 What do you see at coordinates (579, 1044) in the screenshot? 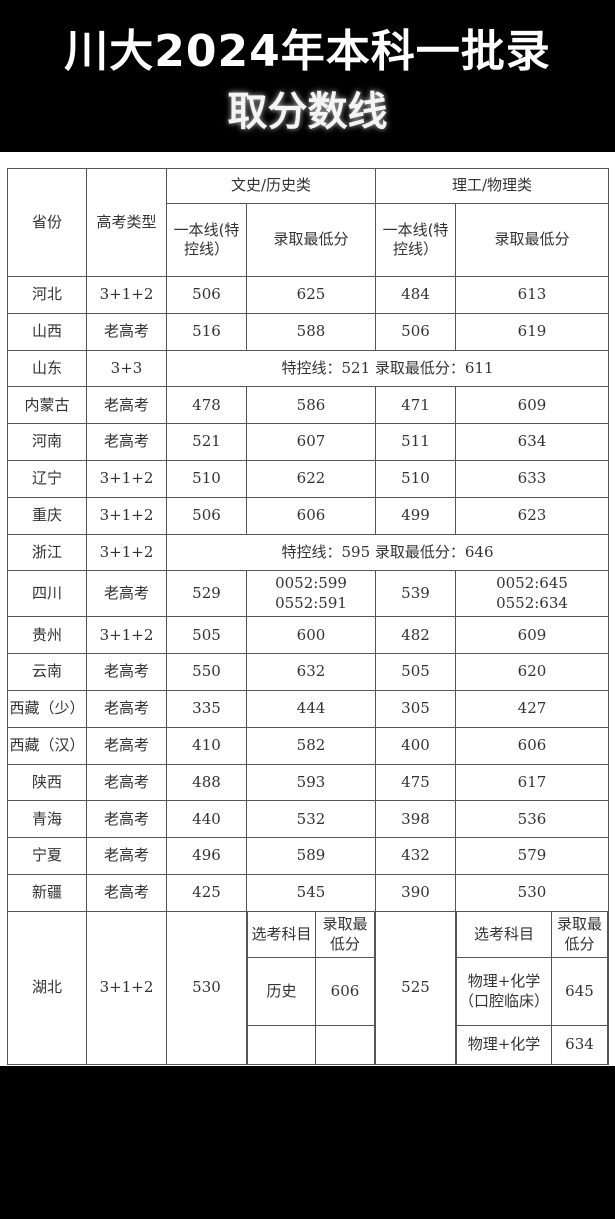
I see `science-min: 634` at bounding box center [579, 1044].